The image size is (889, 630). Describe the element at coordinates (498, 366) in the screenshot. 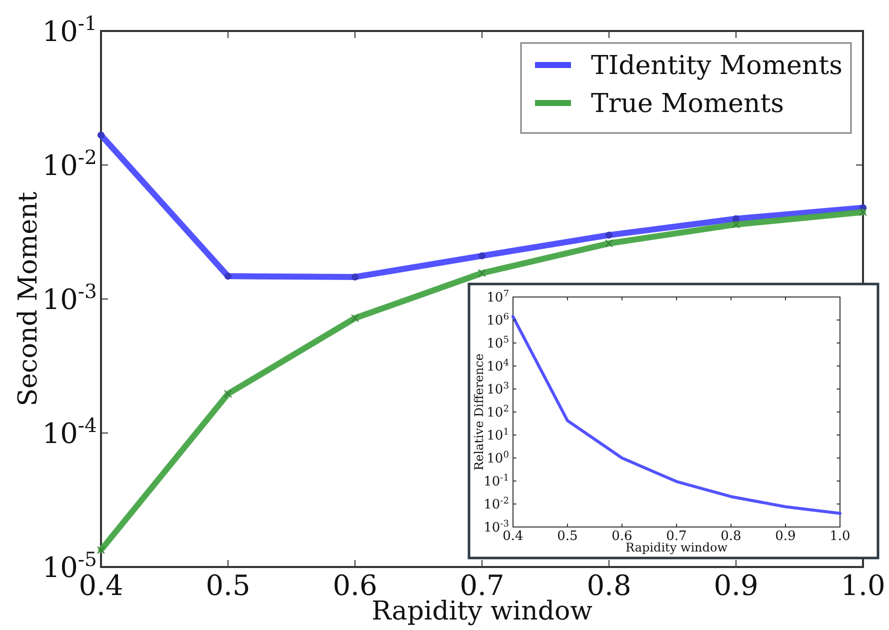

I see `y-tick-label: 10$^{4}$` at that location.